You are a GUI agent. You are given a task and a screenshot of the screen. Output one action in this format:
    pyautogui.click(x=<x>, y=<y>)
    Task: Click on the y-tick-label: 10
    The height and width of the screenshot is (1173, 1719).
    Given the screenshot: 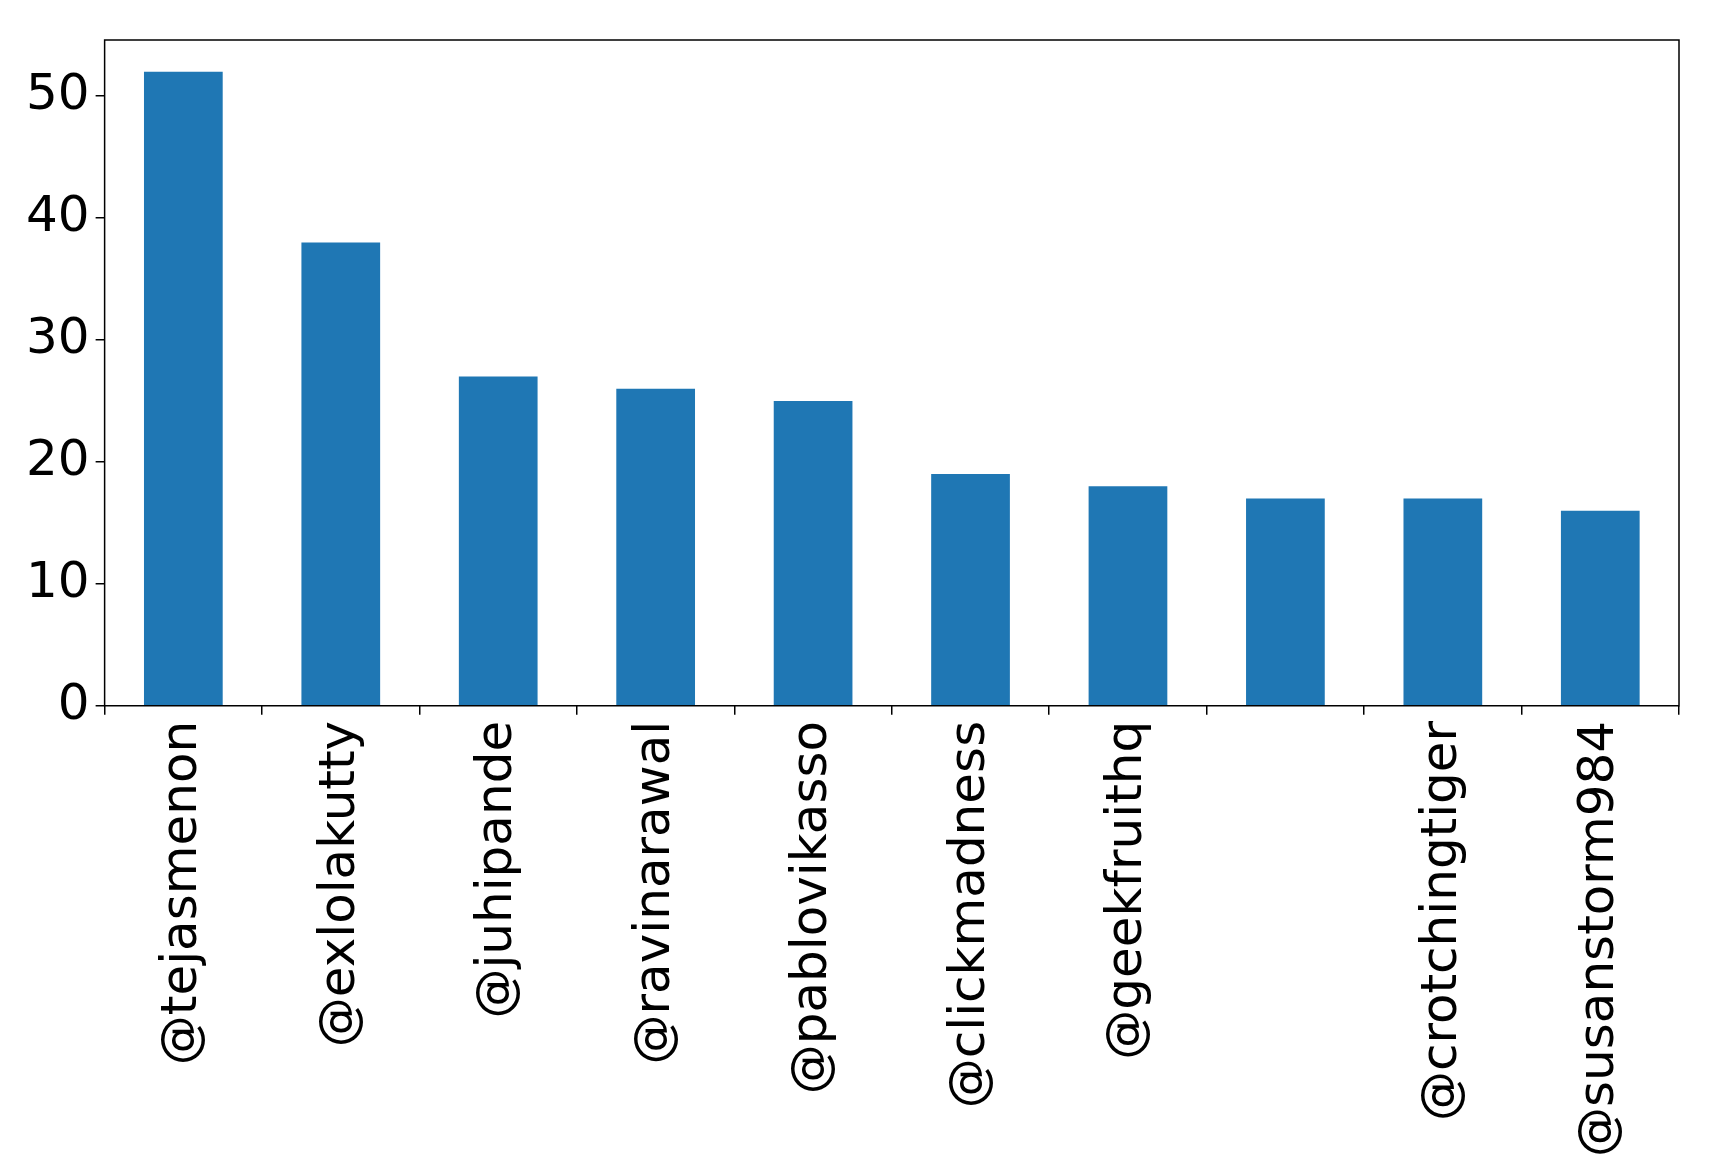 What is the action you would take?
    pyautogui.click(x=58, y=579)
    